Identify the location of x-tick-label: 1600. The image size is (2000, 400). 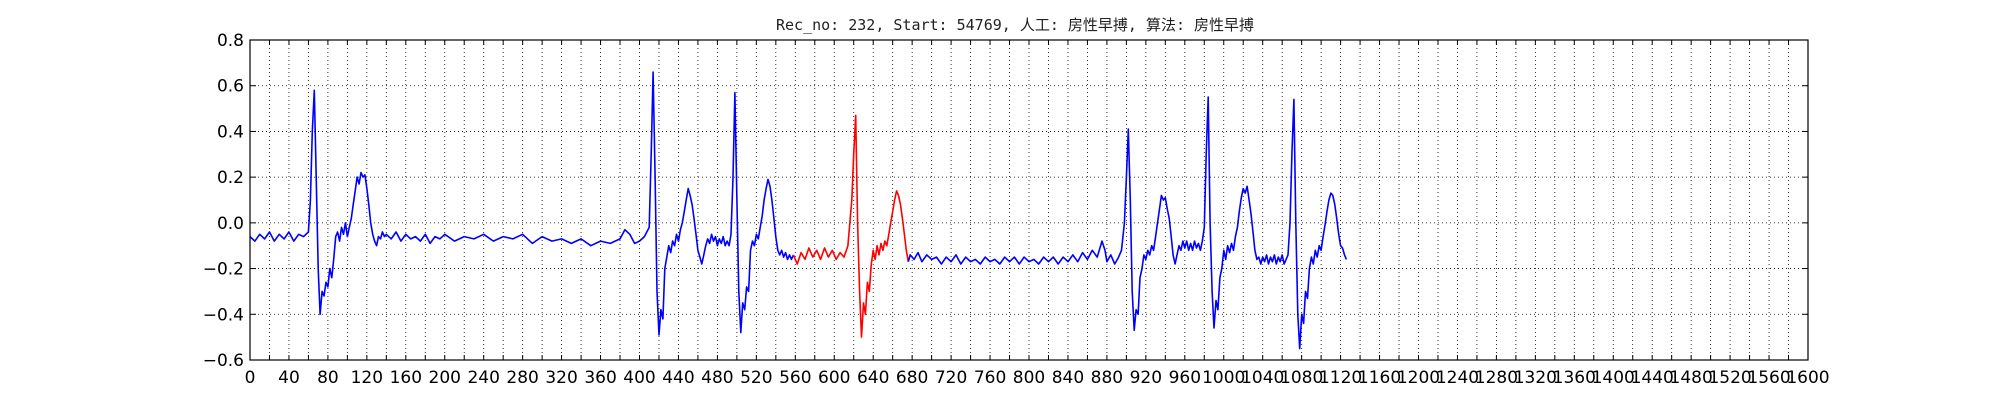
(1807, 378).